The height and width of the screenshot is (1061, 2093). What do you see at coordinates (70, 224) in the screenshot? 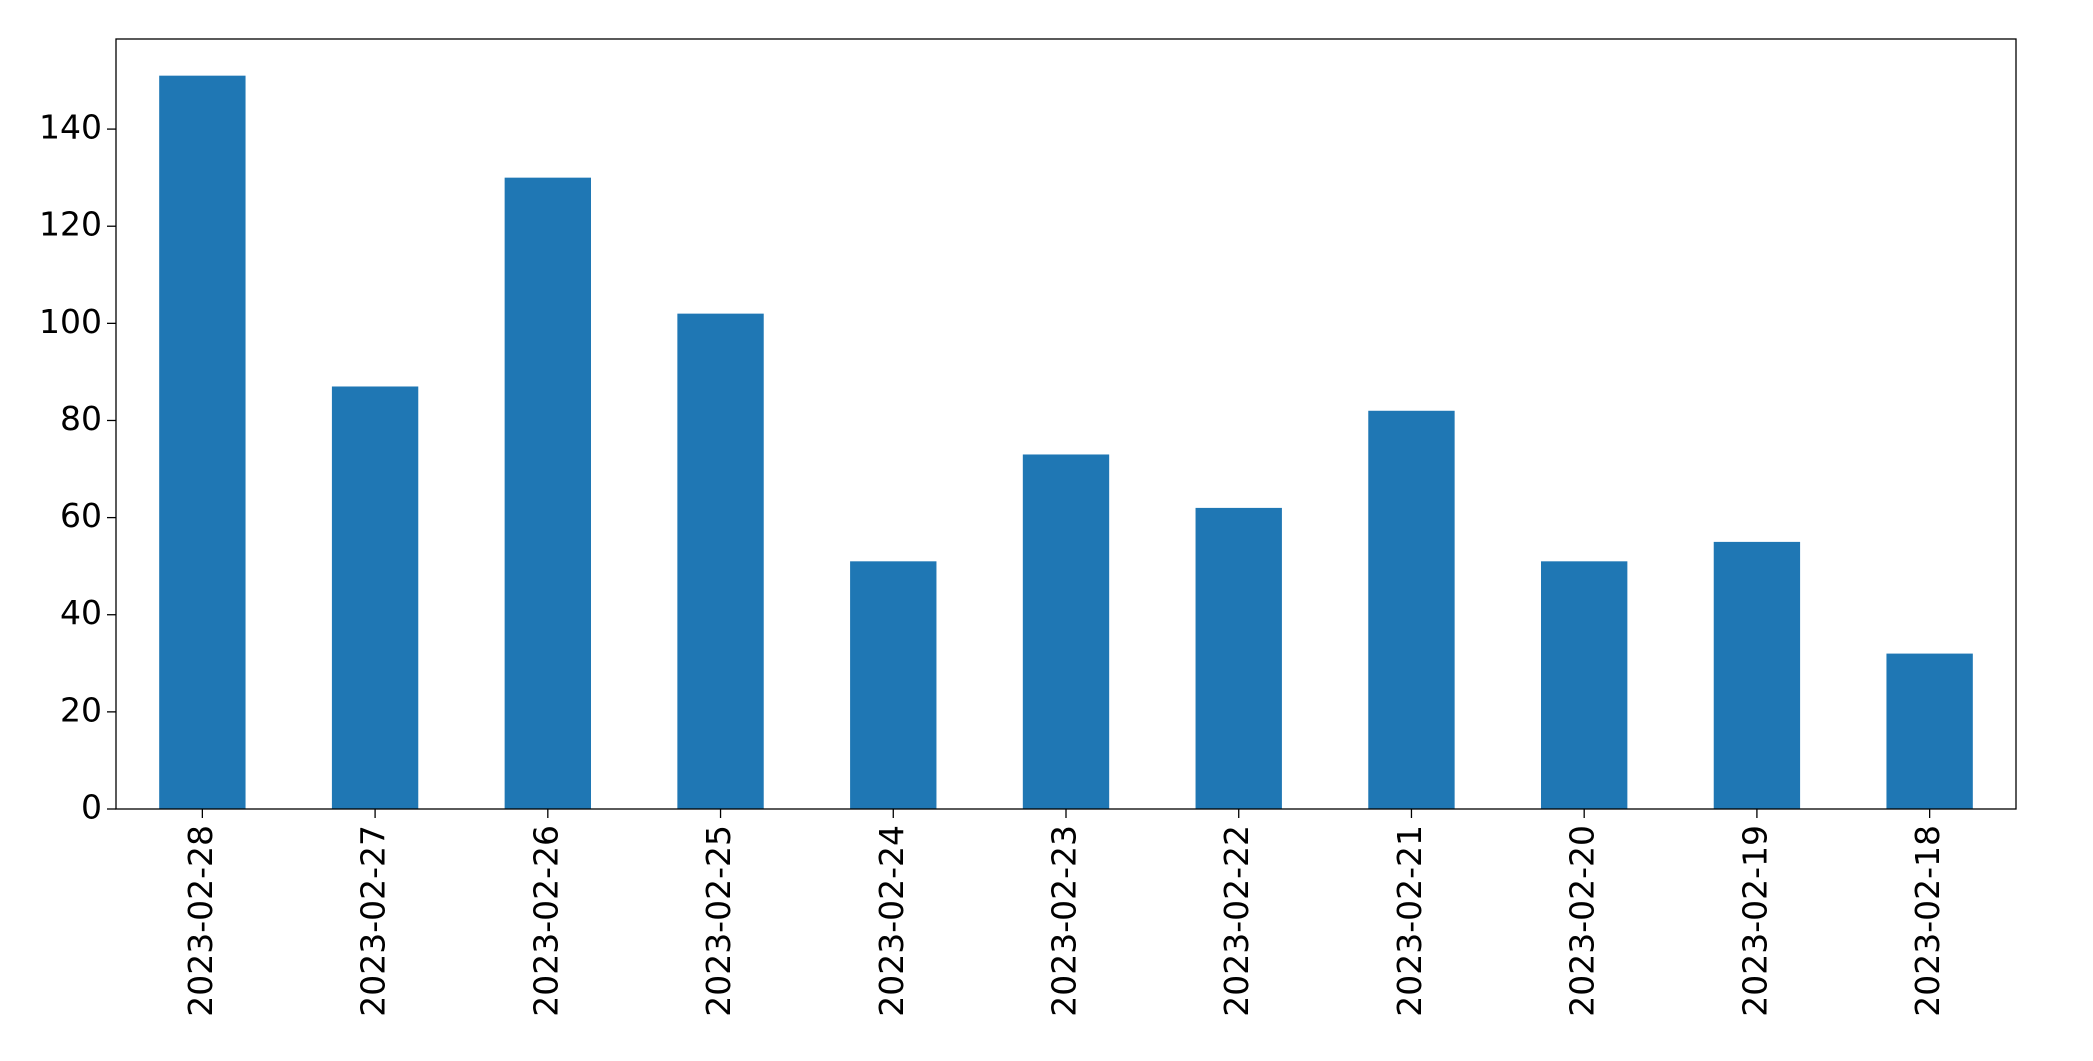
I see `y-tick-label: 120` at bounding box center [70, 224].